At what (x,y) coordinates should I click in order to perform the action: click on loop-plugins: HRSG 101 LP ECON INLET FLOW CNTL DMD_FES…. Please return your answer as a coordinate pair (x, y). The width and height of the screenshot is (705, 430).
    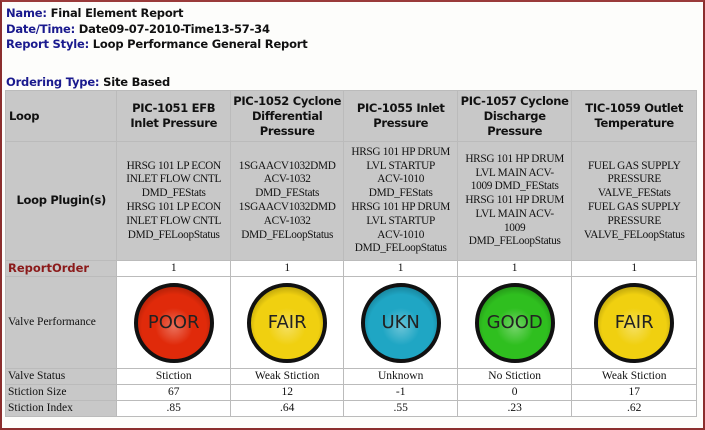
    Looking at the image, I should click on (173, 201).